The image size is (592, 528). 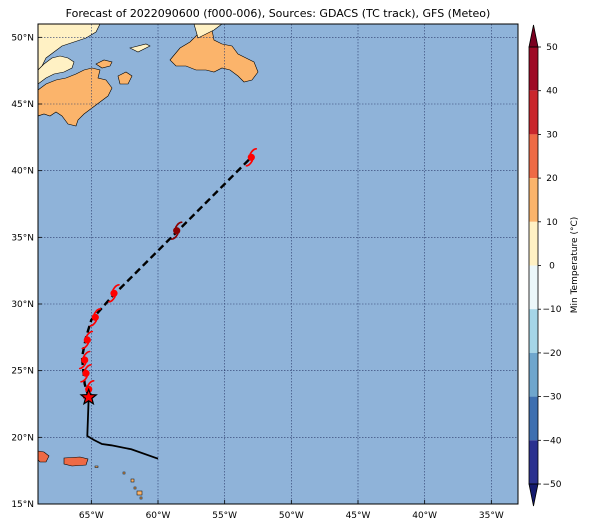 What do you see at coordinates (56, 70) in the screenshot?
I see `land-maine` at bounding box center [56, 70].